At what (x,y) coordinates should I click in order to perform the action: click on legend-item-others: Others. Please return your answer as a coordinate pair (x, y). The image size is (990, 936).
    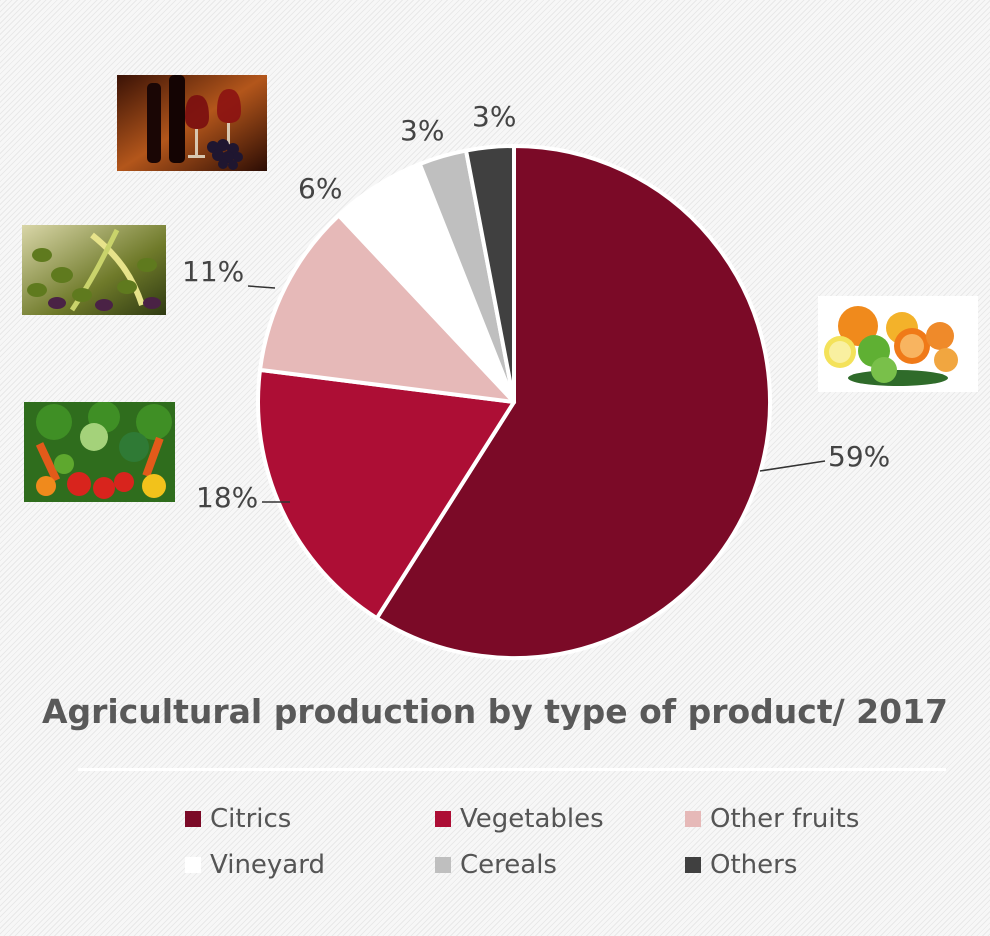
    Looking at the image, I should click on (741, 865).